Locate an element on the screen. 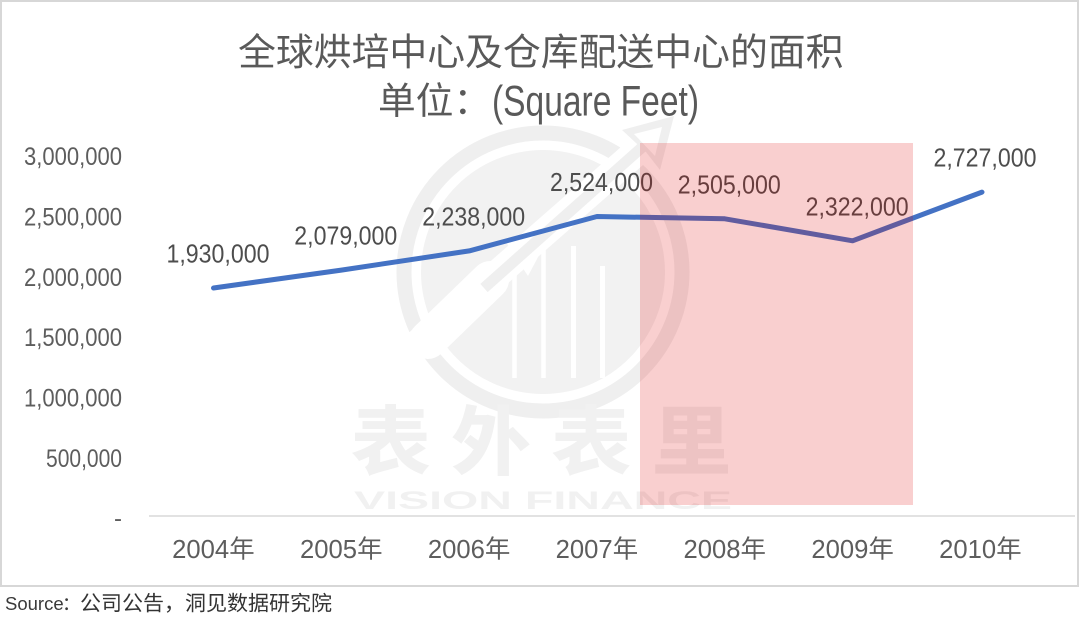 The image size is (1080, 617). svg-text: 2,000,000 is located at coordinates (73, 278).